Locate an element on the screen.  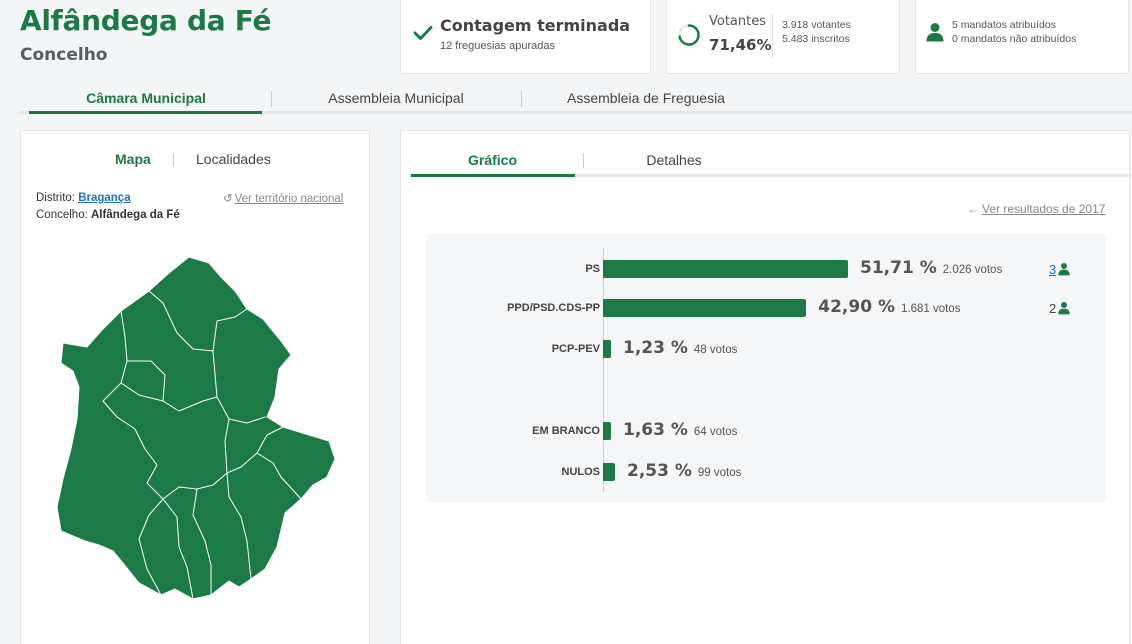
tab-assembleia-freguesia: Assembleia de Freguesia is located at coordinates (646, 98).